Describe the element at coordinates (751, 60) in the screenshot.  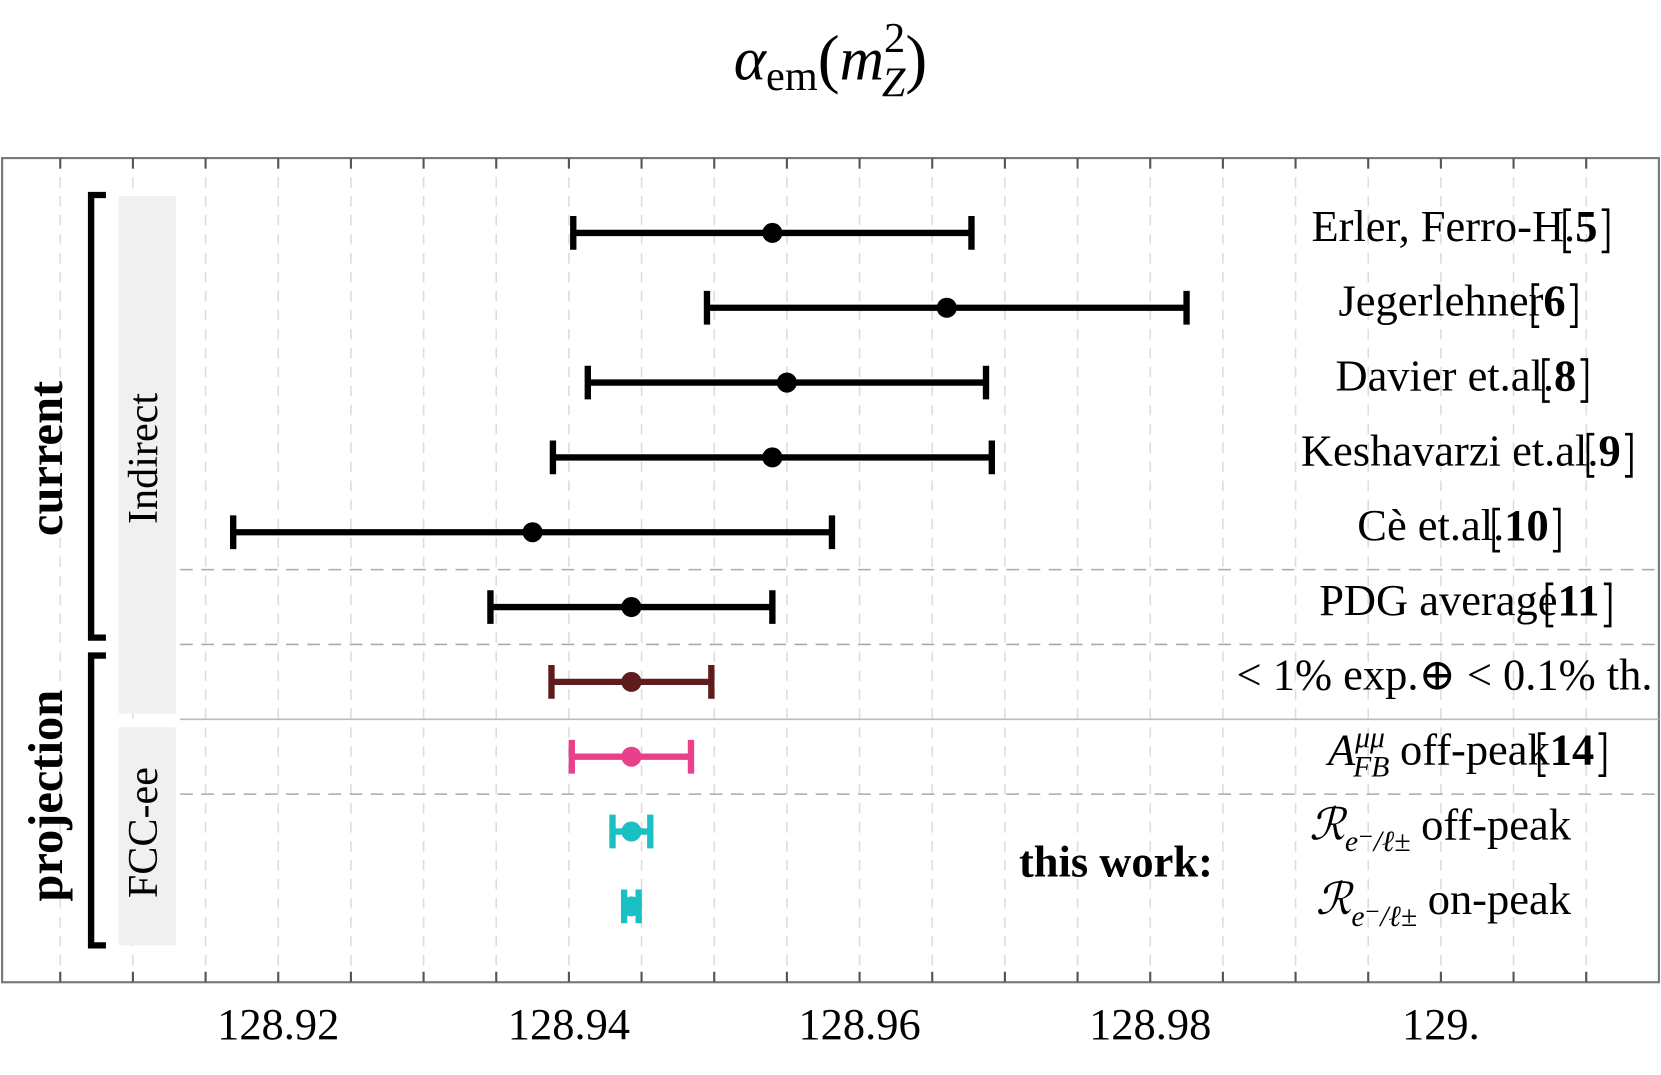
I see `title-symbol: α` at that location.